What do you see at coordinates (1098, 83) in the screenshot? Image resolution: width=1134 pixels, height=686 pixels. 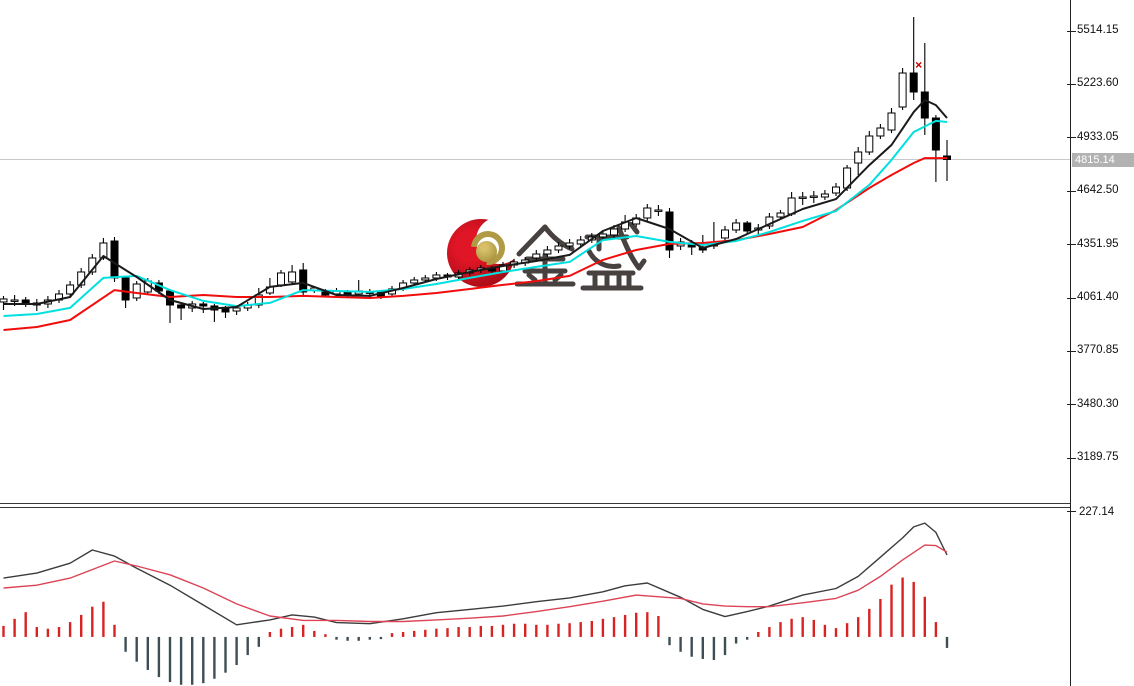 I see `price-axis-label: 5223.60` at bounding box center [1098, 83].